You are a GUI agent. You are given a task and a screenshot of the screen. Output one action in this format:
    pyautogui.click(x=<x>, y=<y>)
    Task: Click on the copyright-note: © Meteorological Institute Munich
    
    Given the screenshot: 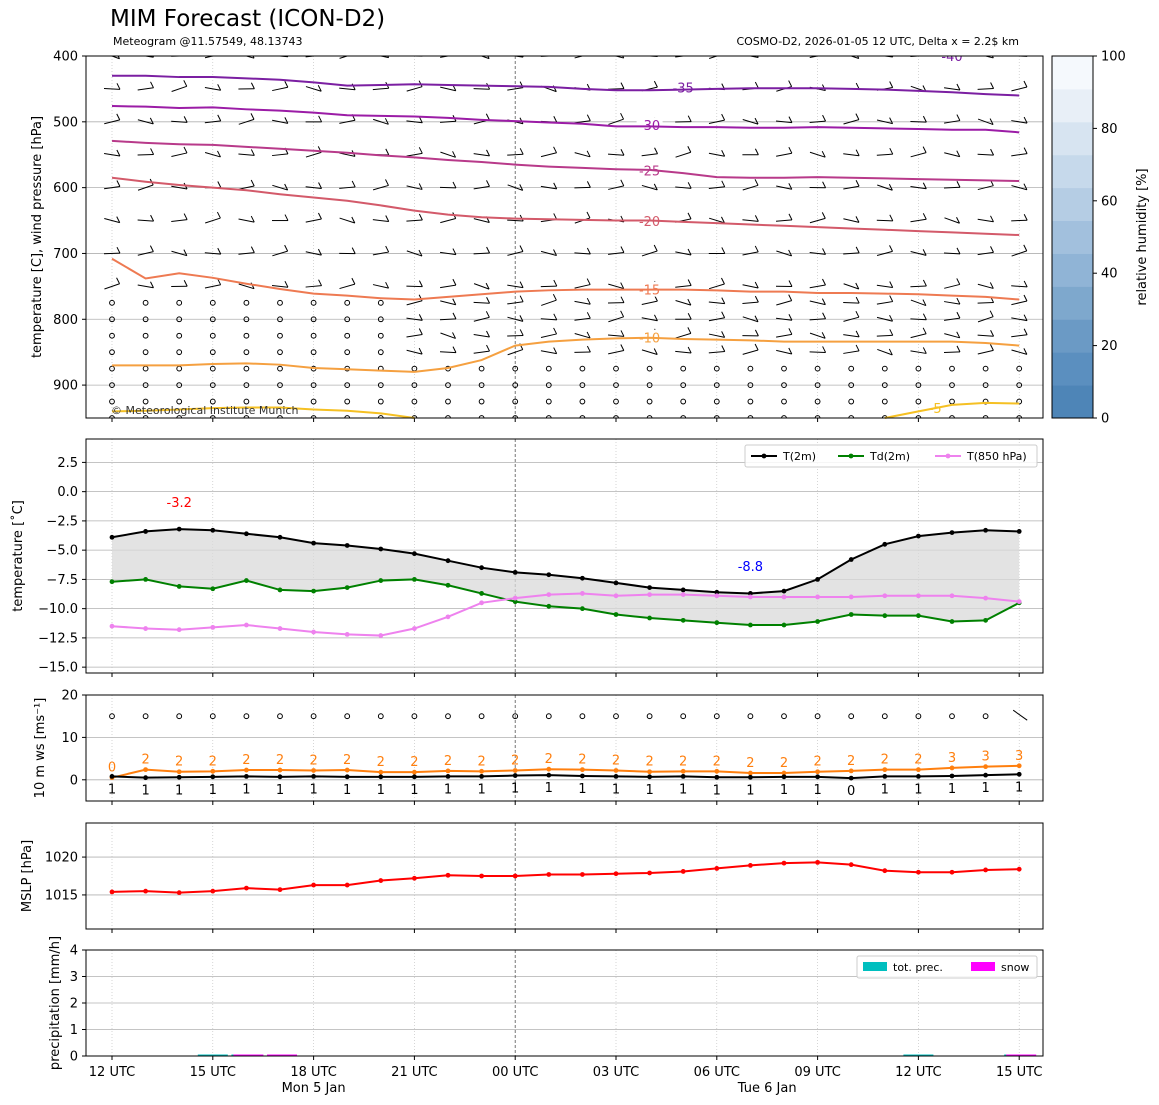 What is the action you would take?
    pyautogui.click(x=204, y=410)
    